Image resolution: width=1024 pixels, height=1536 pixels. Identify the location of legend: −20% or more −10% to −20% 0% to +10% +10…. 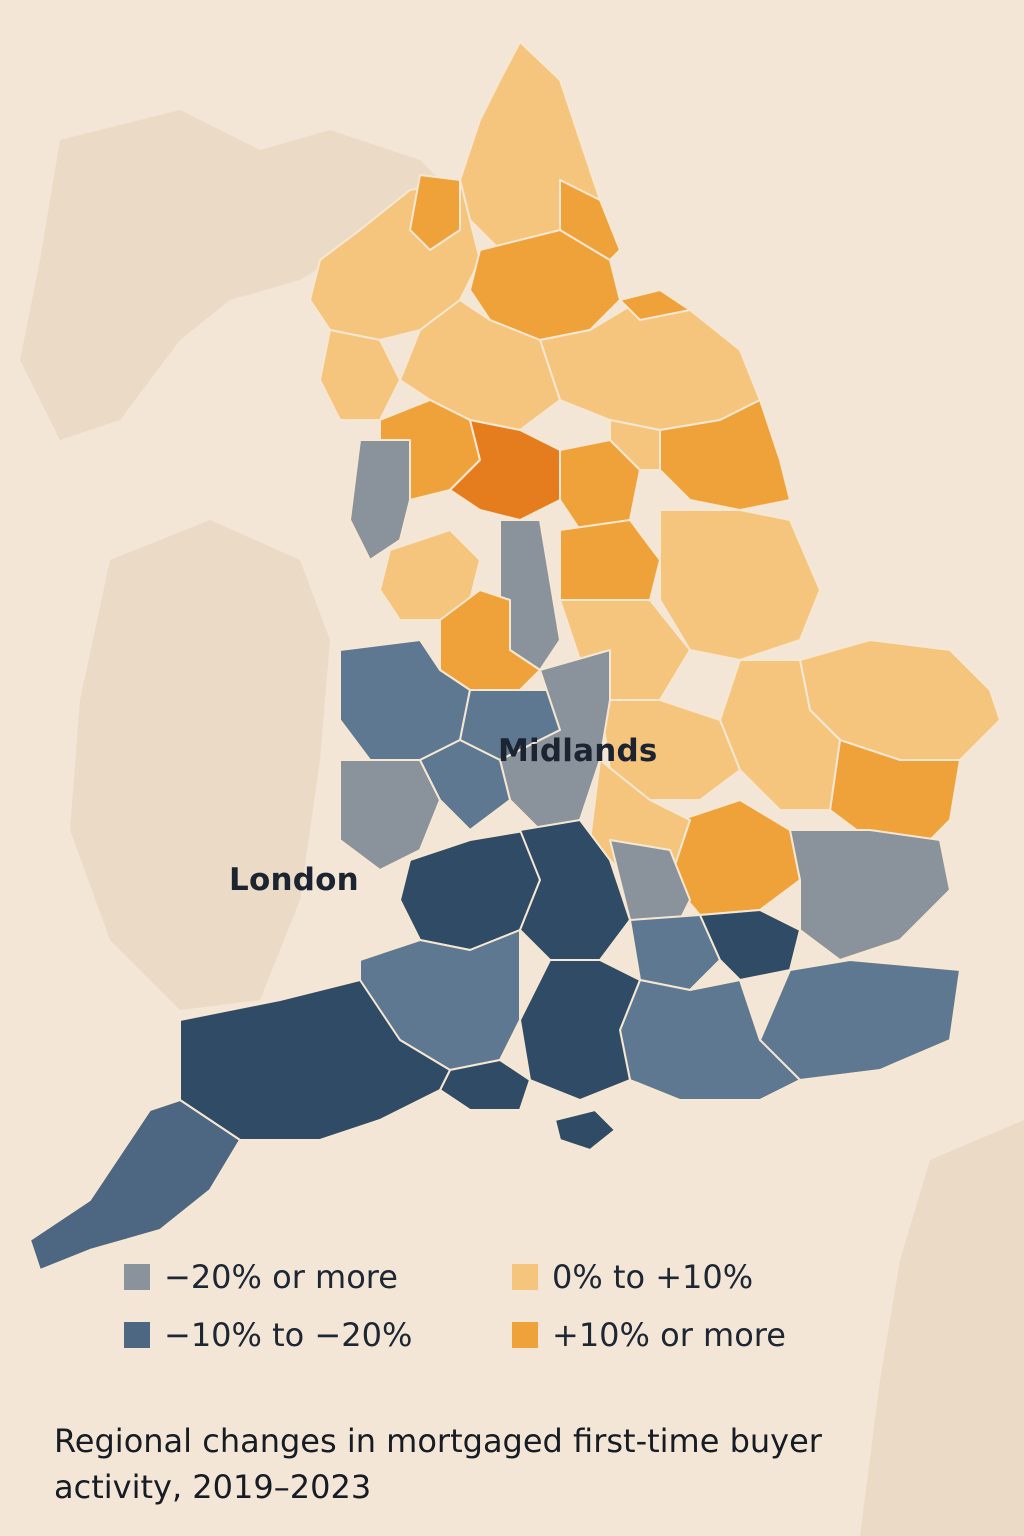
(484, 1318).